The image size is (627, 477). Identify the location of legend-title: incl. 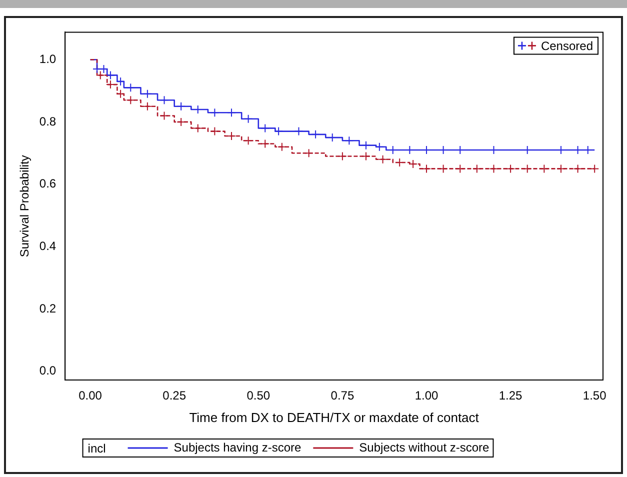
(97, 448).